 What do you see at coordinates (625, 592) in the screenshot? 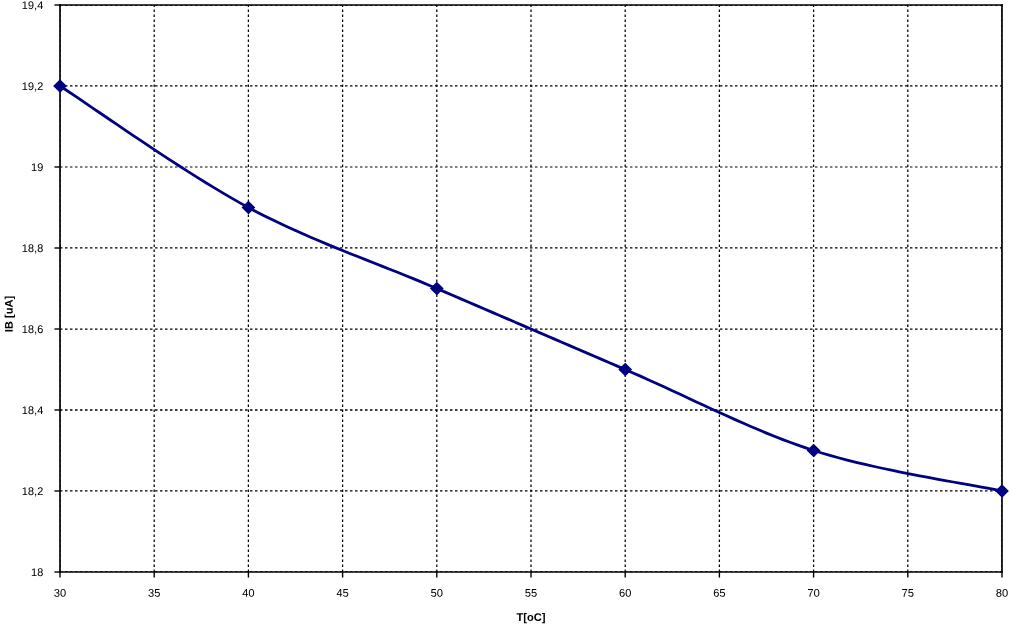
I see `x-tick-label: 60` at bounding box center [625, 592].